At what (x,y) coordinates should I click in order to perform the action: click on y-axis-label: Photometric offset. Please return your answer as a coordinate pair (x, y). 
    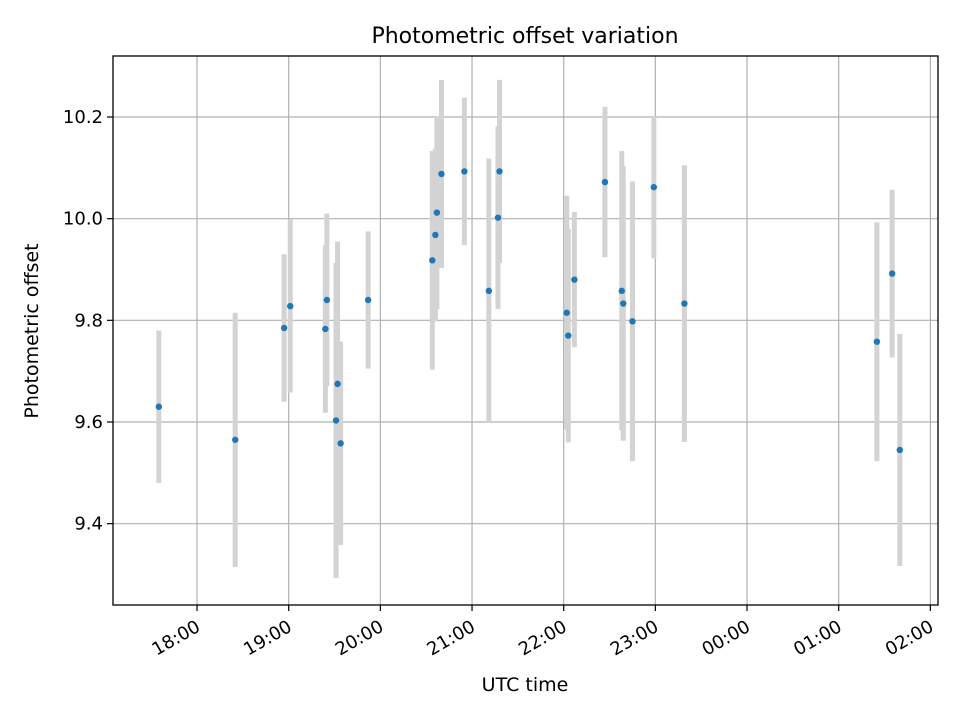
    Looking at the image, I should click on (32, 330).